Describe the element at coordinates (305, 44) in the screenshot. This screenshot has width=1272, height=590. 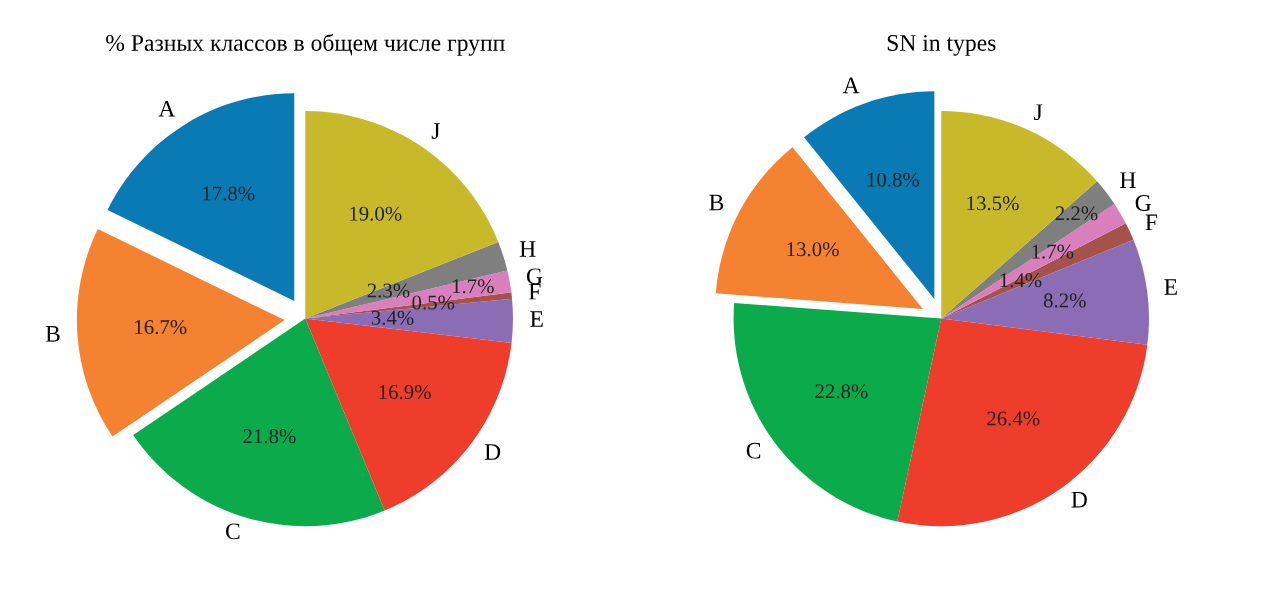
I see `chart-title: % Разных классов в общем числе групп` at that location.